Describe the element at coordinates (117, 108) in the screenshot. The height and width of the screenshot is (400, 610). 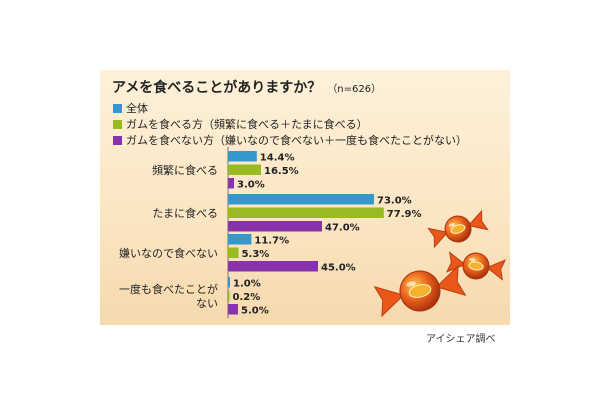
I see `legend-swatch-total` at that location.